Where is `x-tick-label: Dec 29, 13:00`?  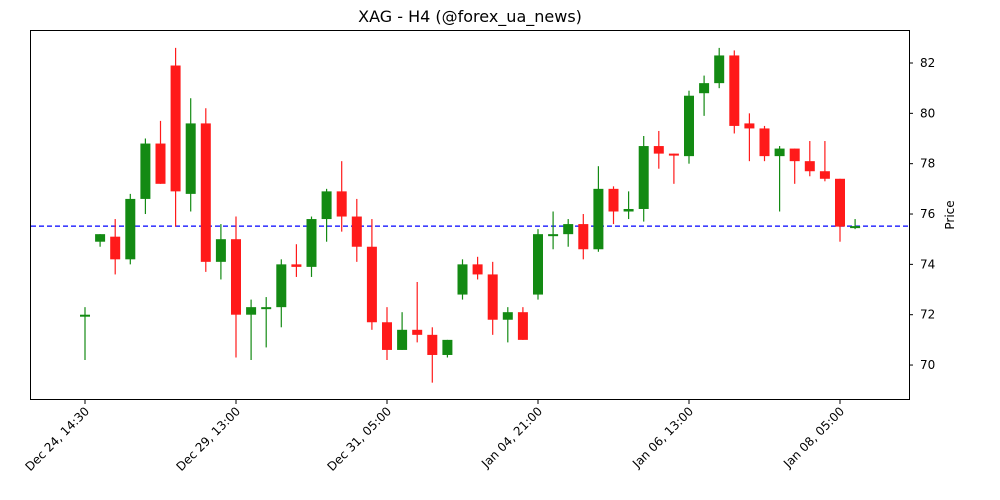 x-tick-label: Dec 29, 13:00 is located at coordinates (208, 439).